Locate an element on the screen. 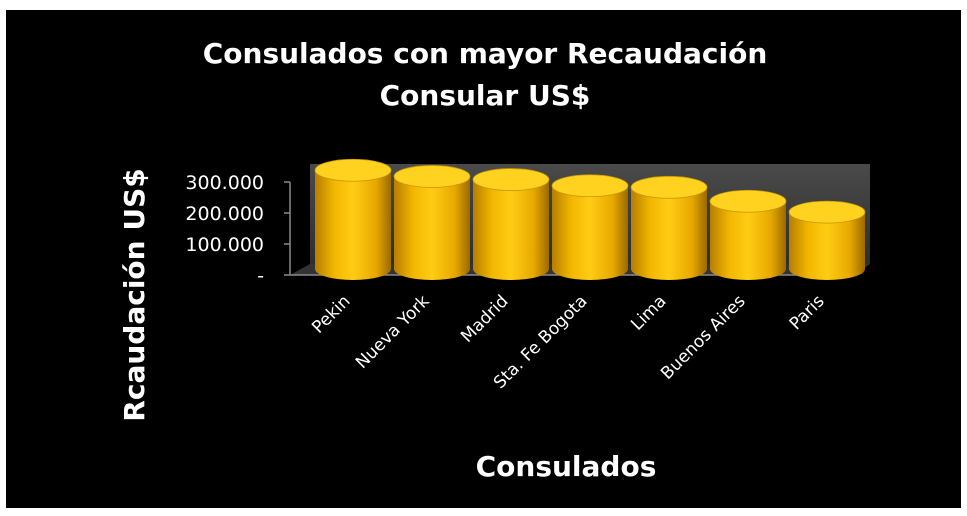 This screenshot has height=516, width=967. chart-title-line-2: Consular US$ is located at coordinates (485, 95).